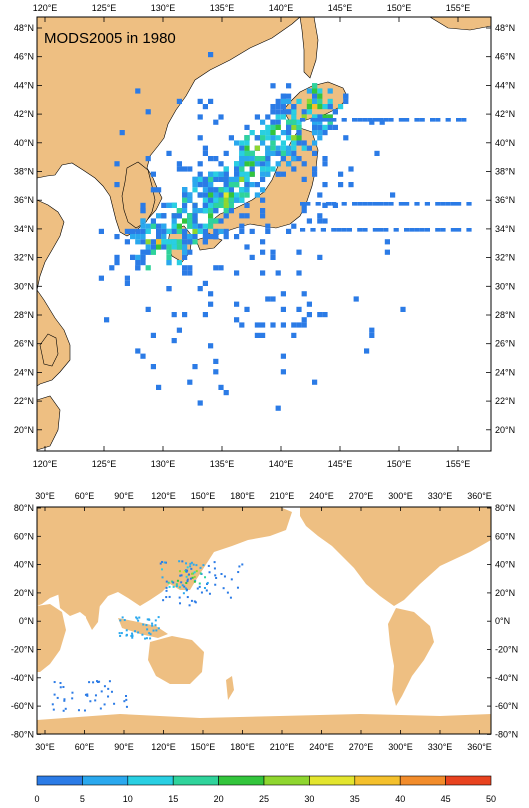 The height and width of the screenshot is (808, 529). Describe the element at coordinates (45, 464) in the screenshot. I see `lon-label: 120°E` at that location.